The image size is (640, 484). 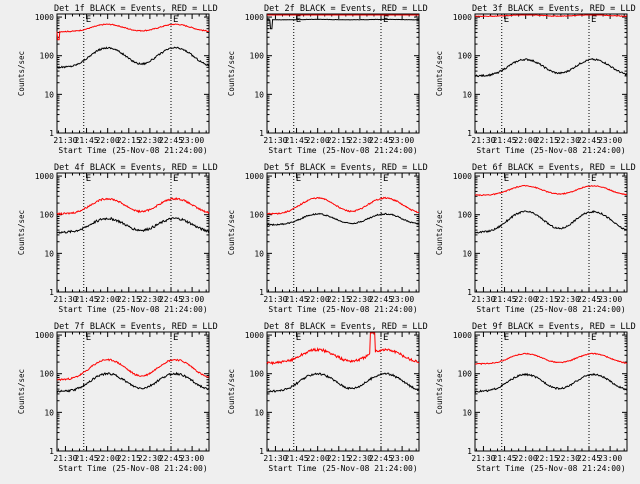 What do you see at coordinates (136, 327) in the screenshot?
I see `panel-title: Det 7f BLACK = Events, RED = LLD` at bounding box center [136, 327].